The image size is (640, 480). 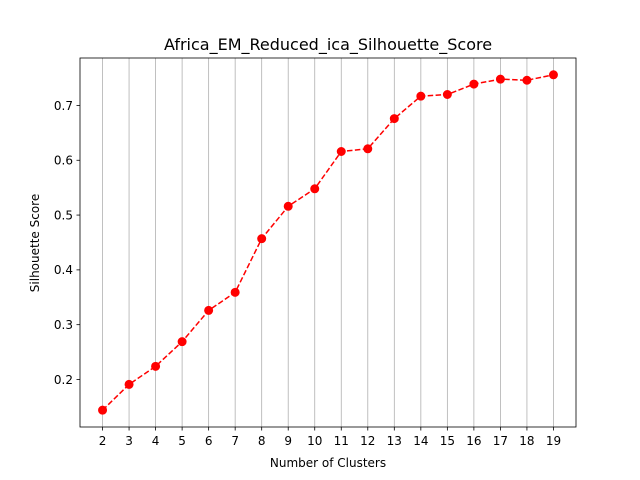 What do you see at coordinates (328, 463) in the screenshot?
I see `x-axis-label: Number of Clusters` at bounding box center [328, 463].